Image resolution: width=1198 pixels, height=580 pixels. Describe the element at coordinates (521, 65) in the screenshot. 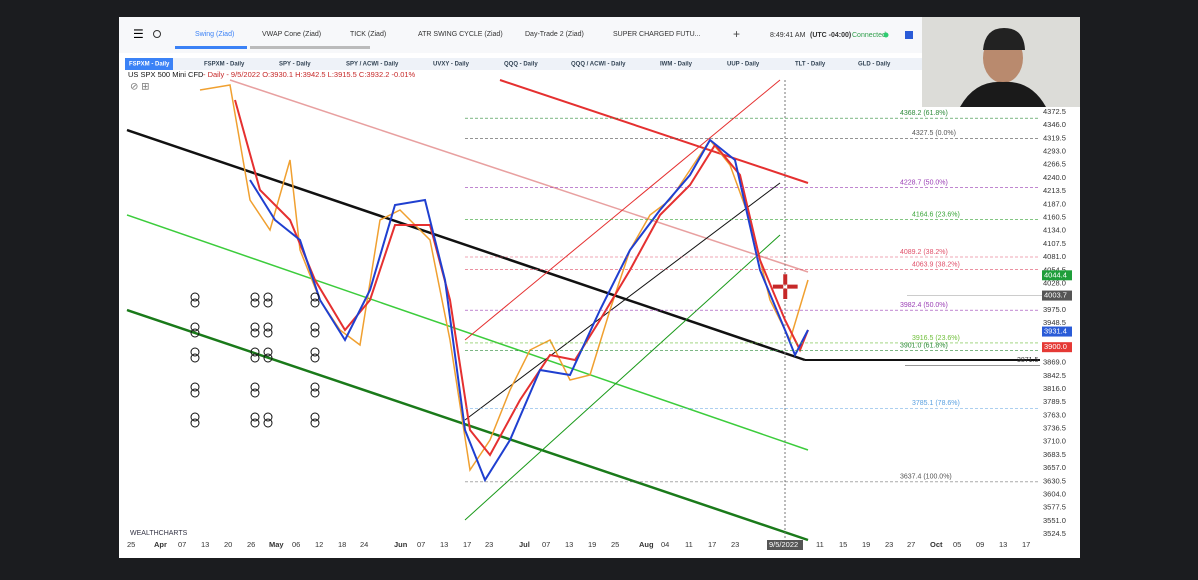

I see `symbol-tab: QQQ - Daily` at that location.